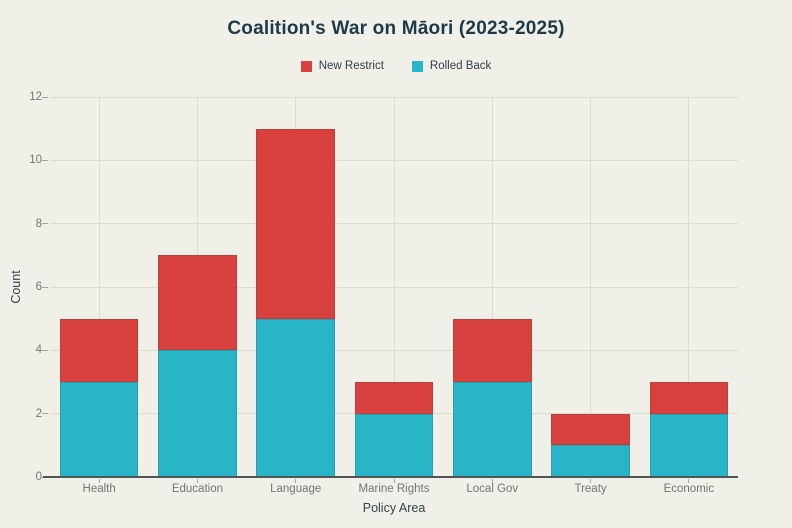 This screenshot has width=792, height=528. I want to click on chart-title: Coalition's War on Māori (2023-2025), so click(396, 28).